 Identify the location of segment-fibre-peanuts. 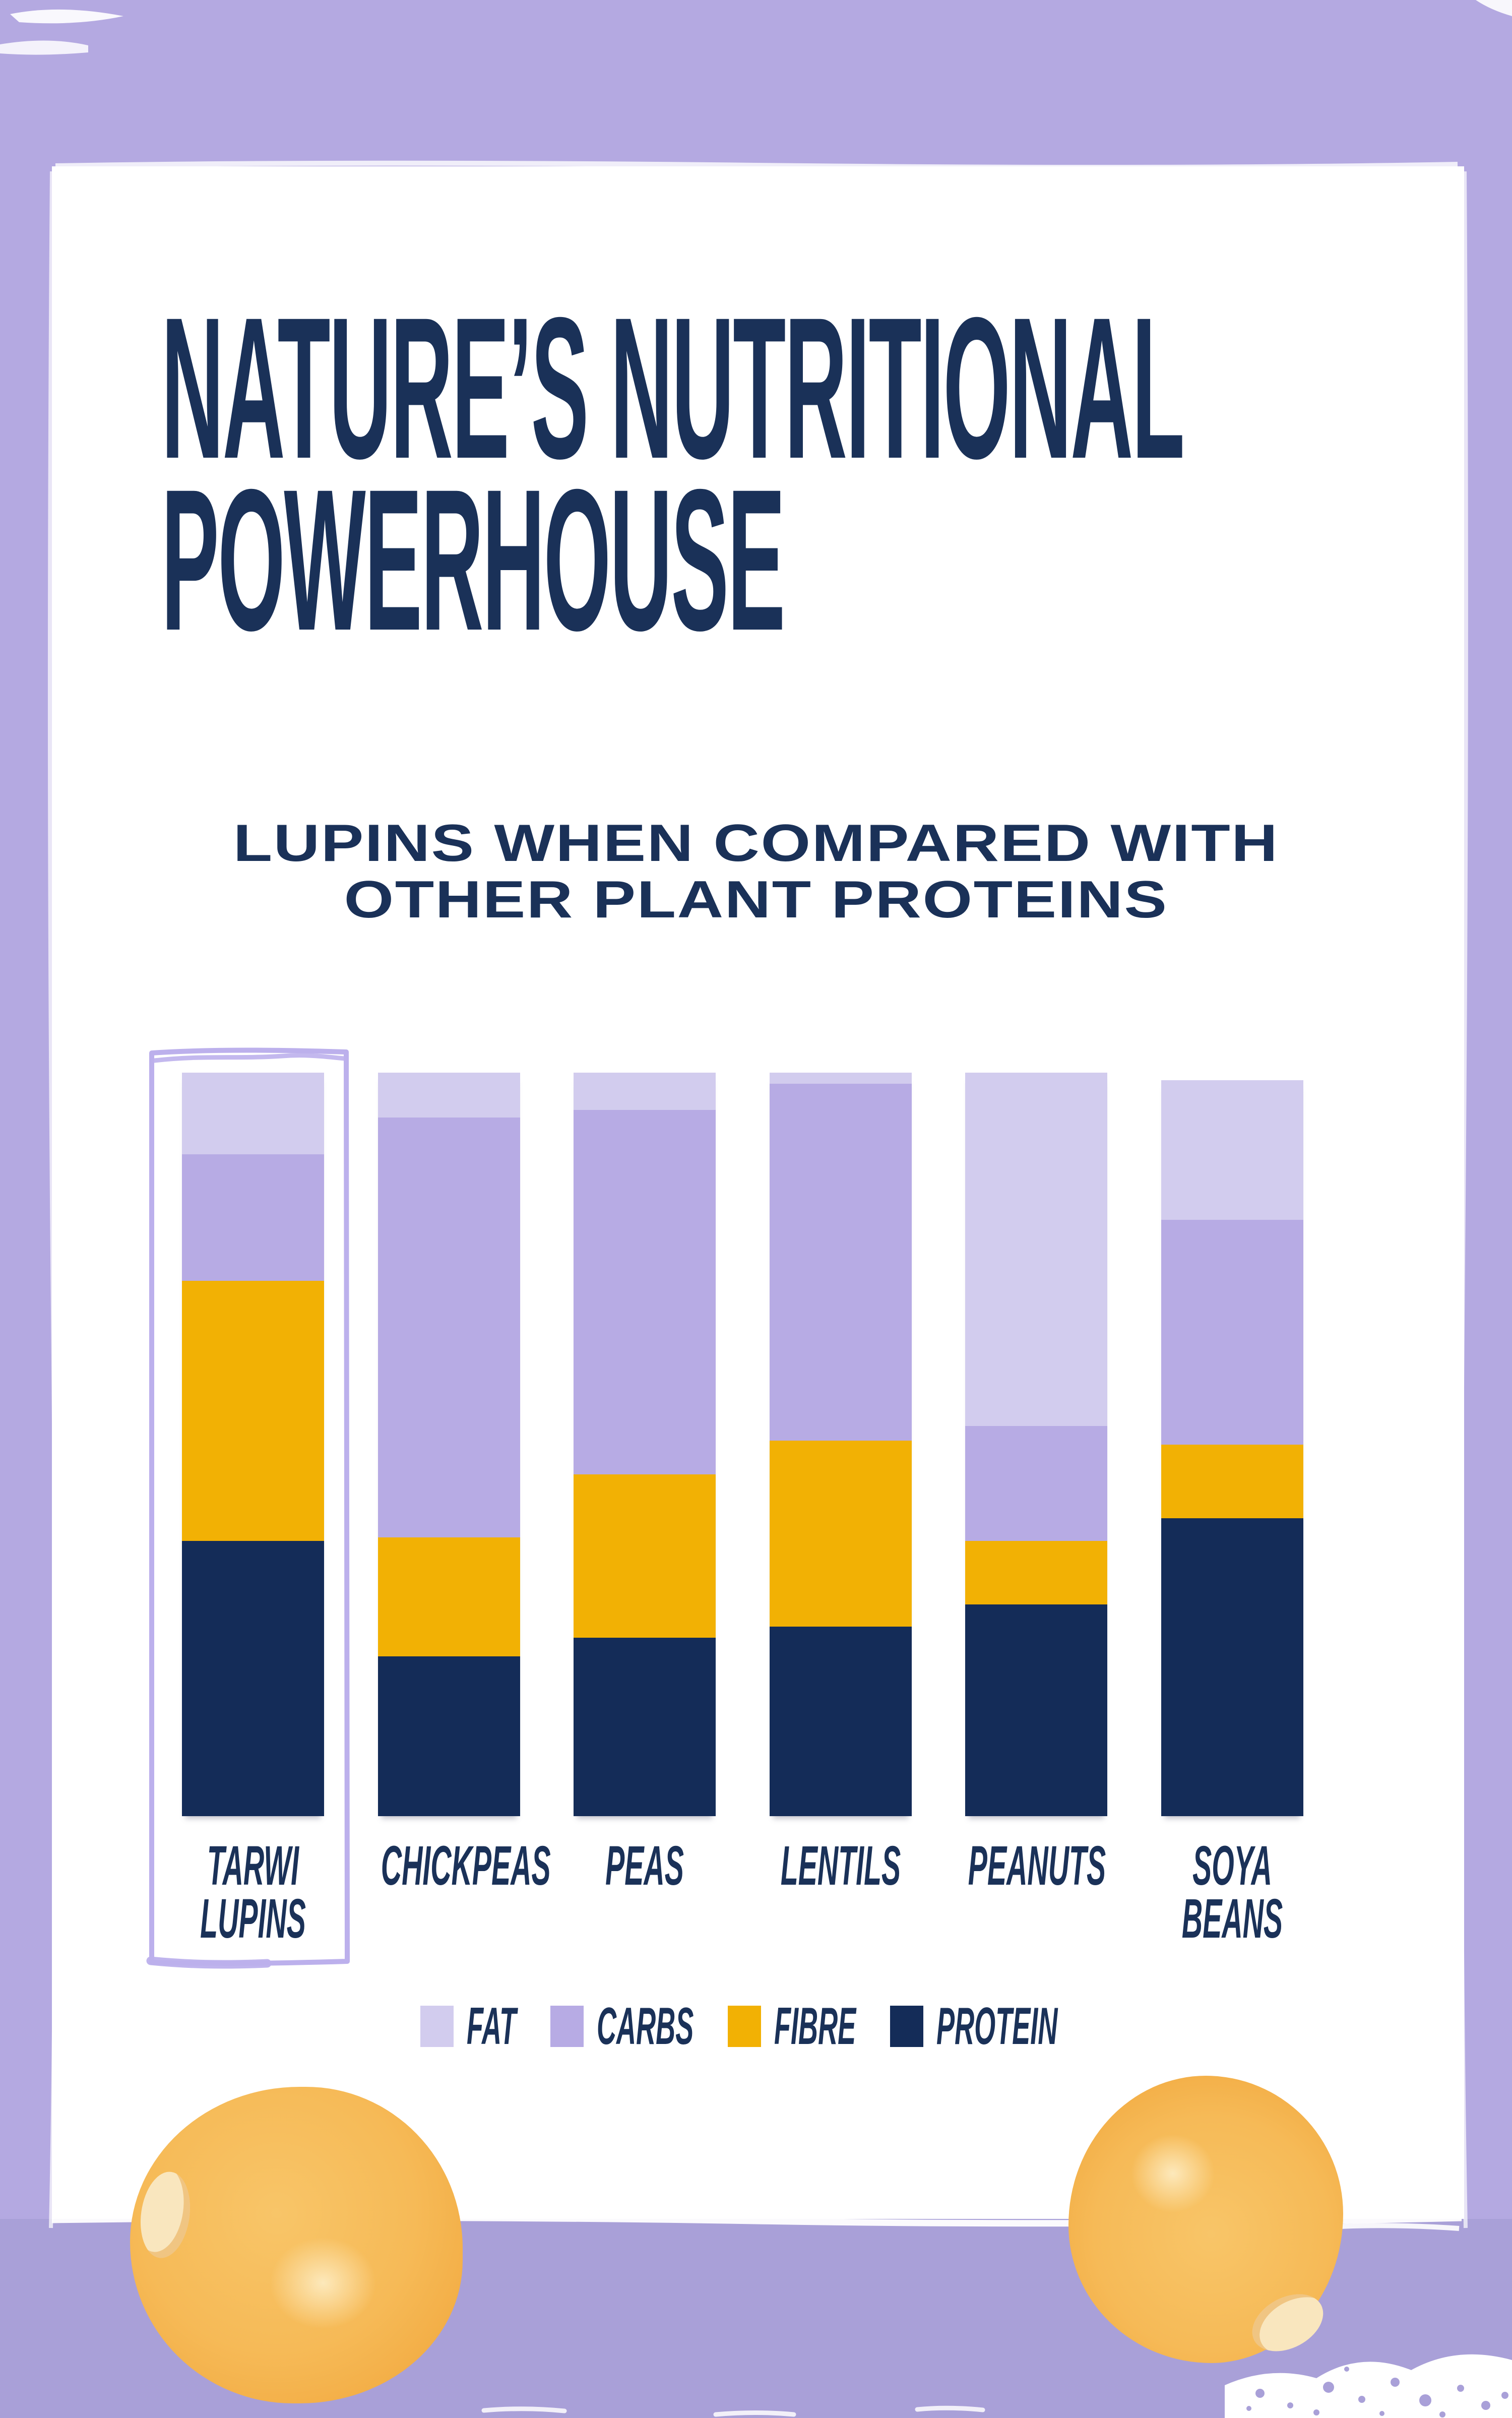
(1036, 1572).